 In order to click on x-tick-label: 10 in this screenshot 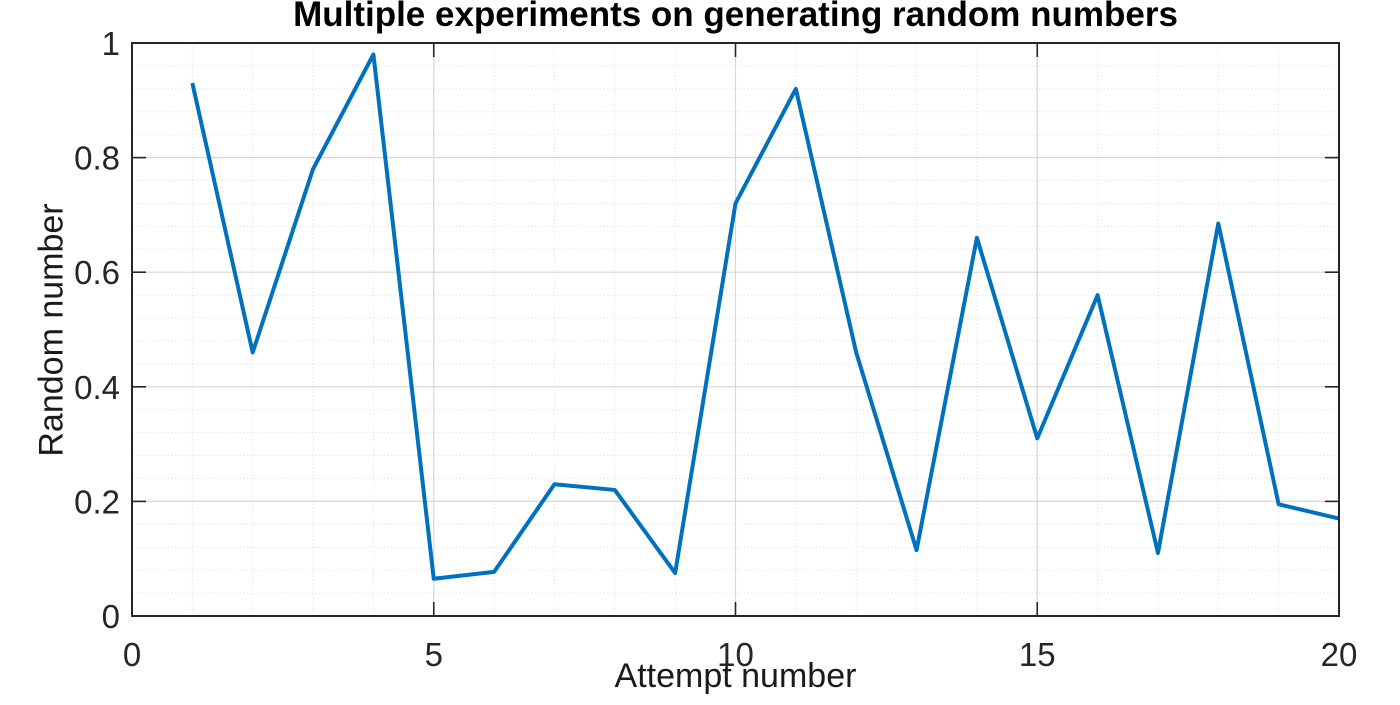, I will do `click(735, 654)`.